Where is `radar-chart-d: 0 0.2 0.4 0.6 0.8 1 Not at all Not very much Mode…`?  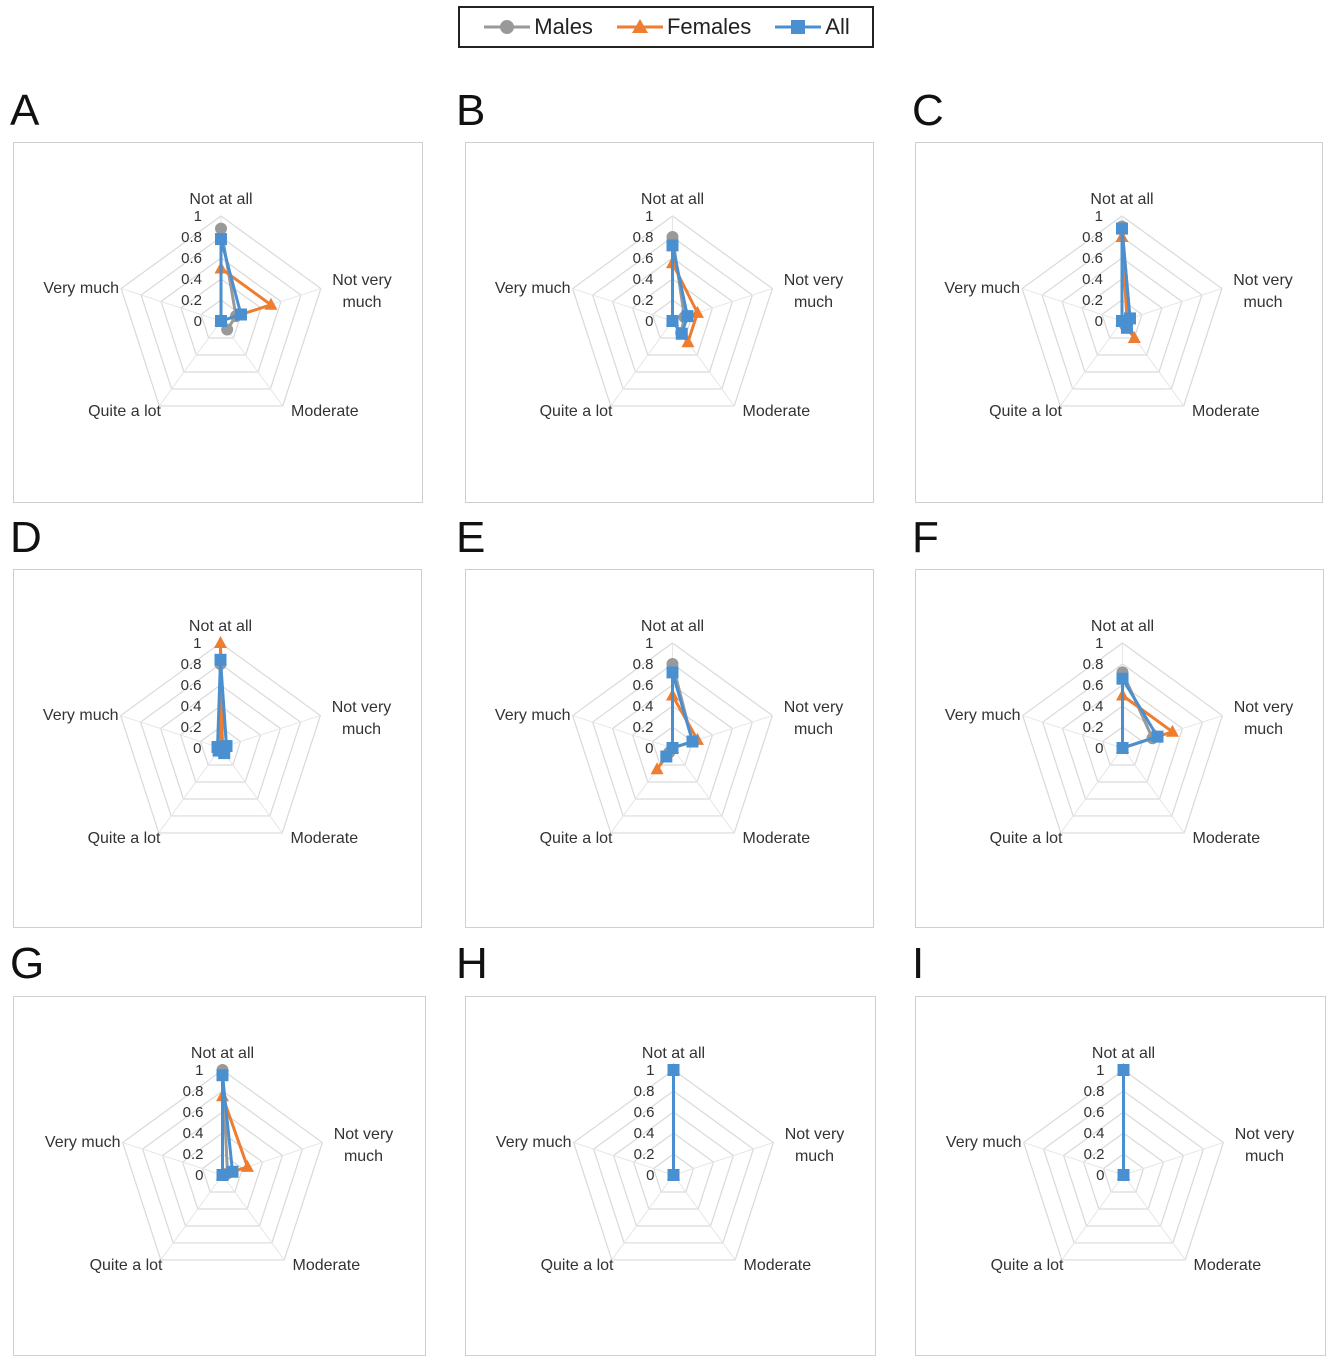 radar-chart-d: 0 0.2 0.4 0.6 0.8 1 Not at all Not very much Mode… is located at coordinates (217, 748).